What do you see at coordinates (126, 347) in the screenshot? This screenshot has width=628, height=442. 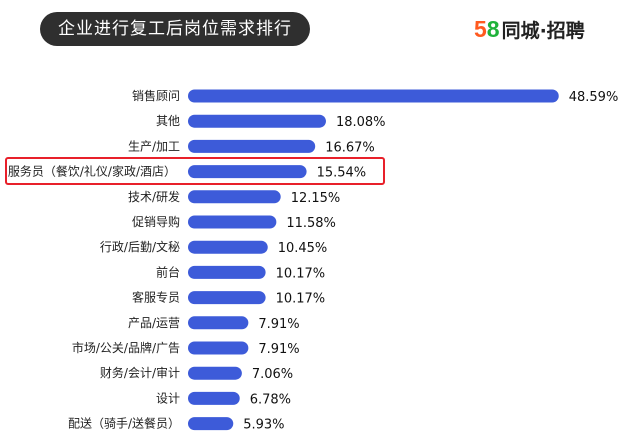 I see `category-label: 市场/公关/品牌/广告` at bounding box center [126, 347].